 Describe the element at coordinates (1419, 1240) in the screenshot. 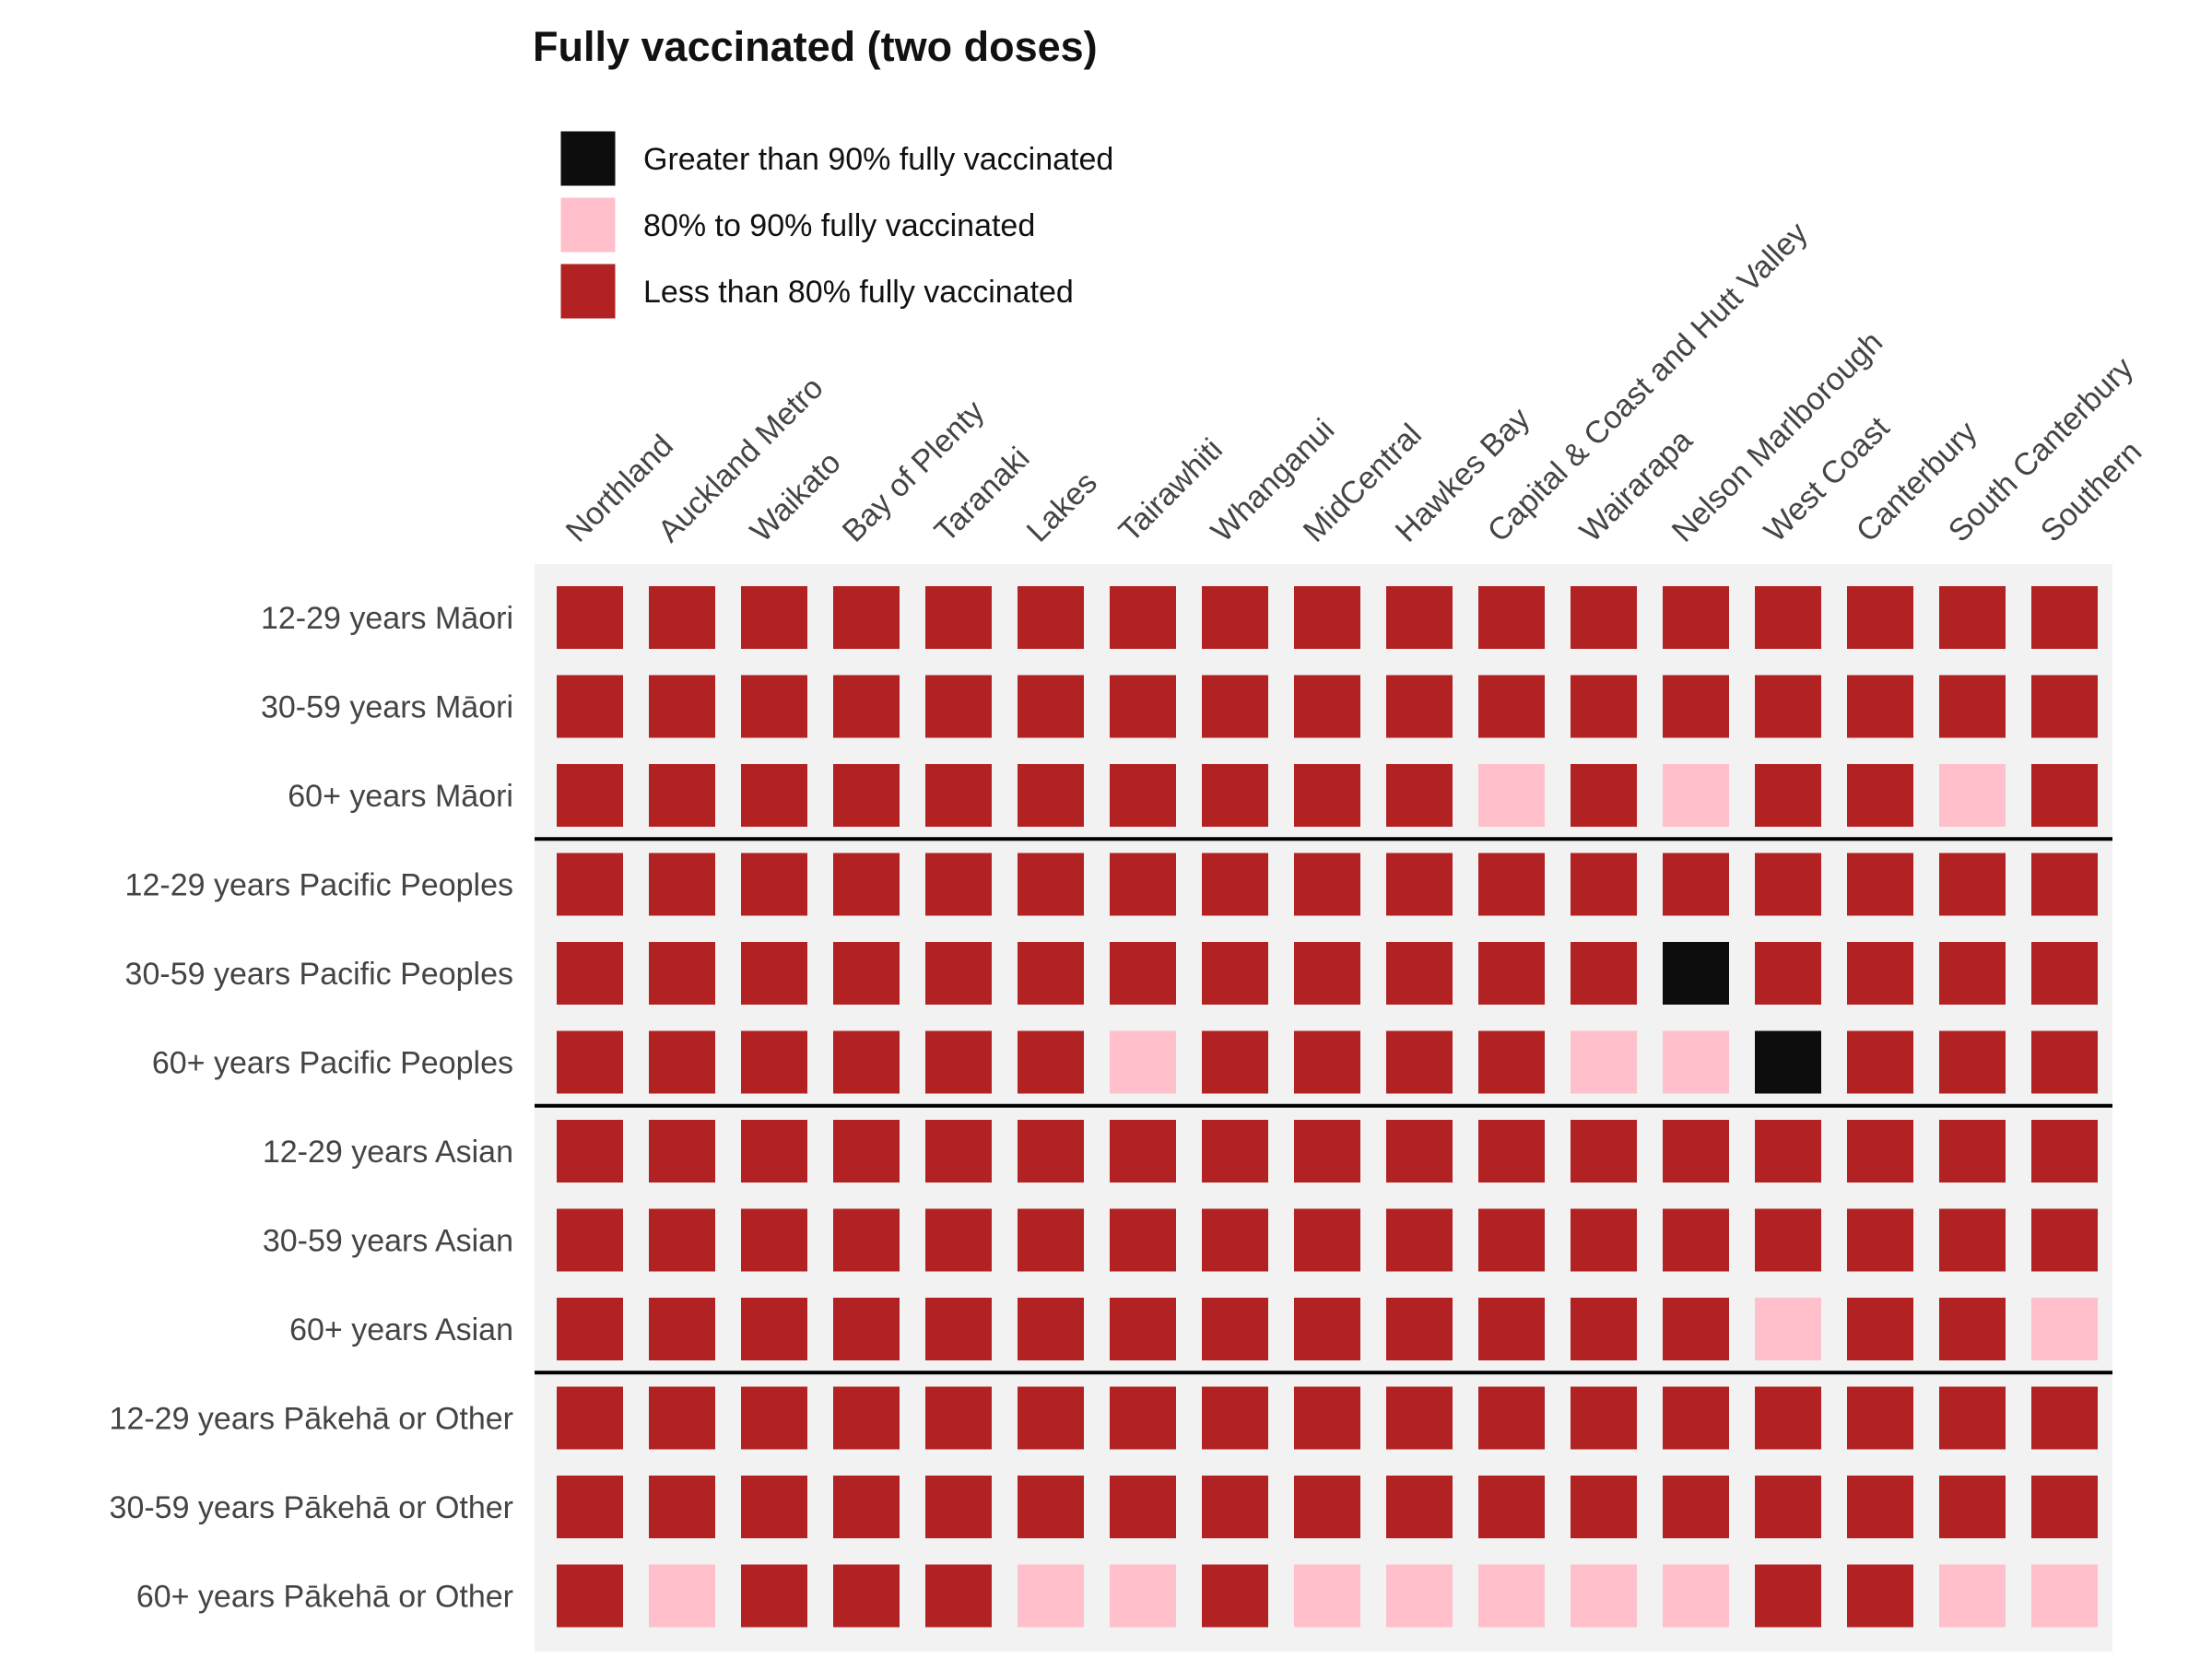

I see `cell-30-59-years-asian-hawkes-bay` at that location.